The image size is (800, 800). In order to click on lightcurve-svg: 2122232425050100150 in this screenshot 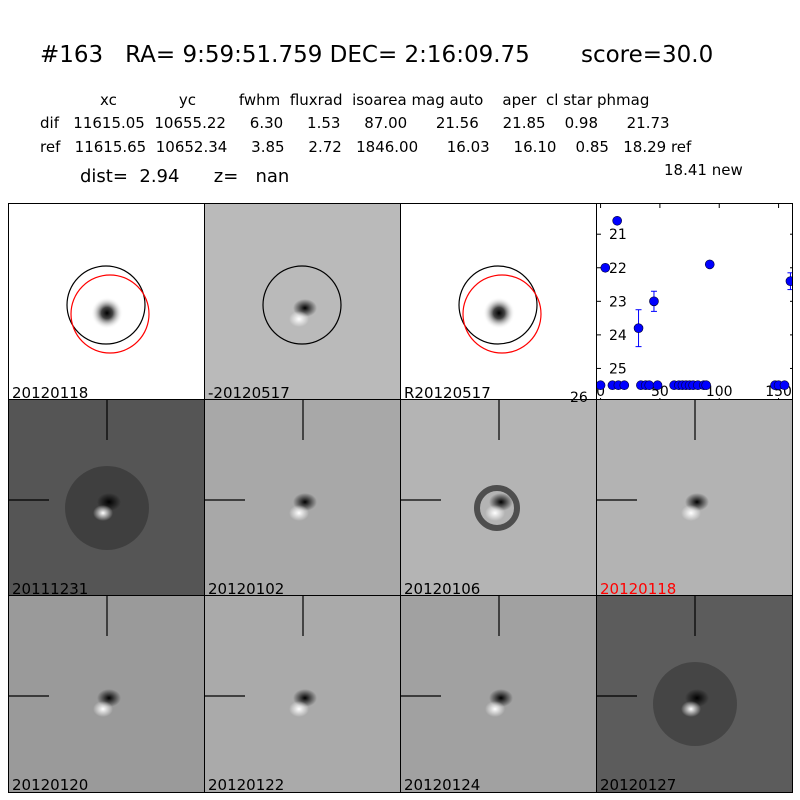, I will do `click(694, 302)`.